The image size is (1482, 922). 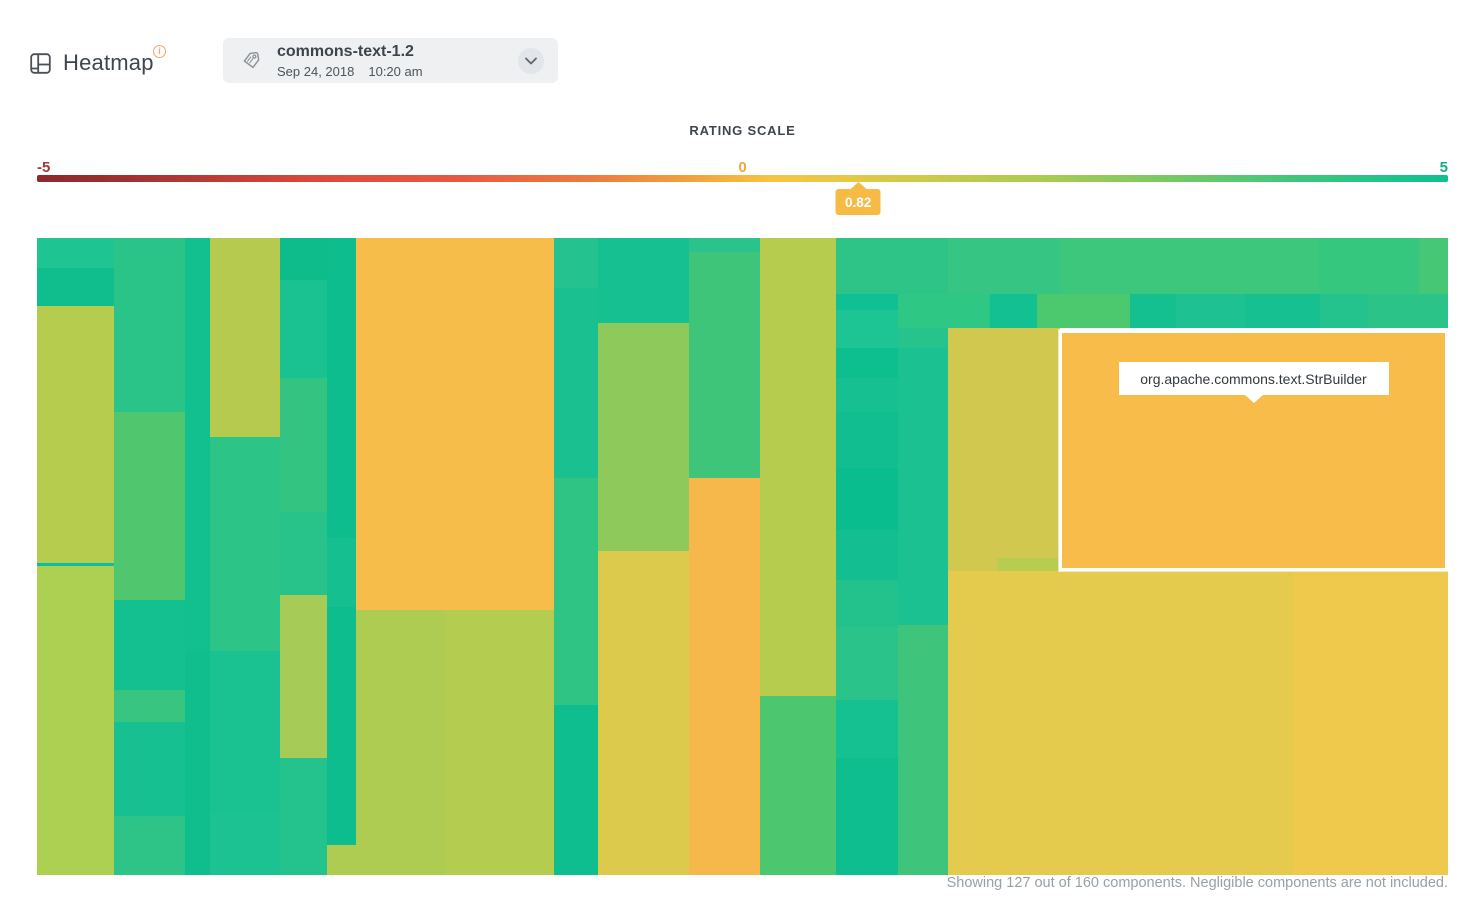 I want to click on rating-marker: 0.82, so click(x=858, y=198).